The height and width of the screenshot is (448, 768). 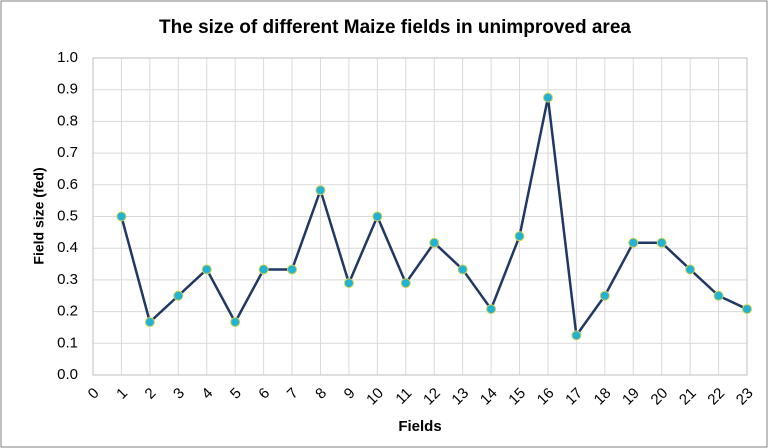 What do you see at coordinates (67, 279) in the screenshot?
I see `y-tick-label: 0.3` at bounding box center [67, 279].